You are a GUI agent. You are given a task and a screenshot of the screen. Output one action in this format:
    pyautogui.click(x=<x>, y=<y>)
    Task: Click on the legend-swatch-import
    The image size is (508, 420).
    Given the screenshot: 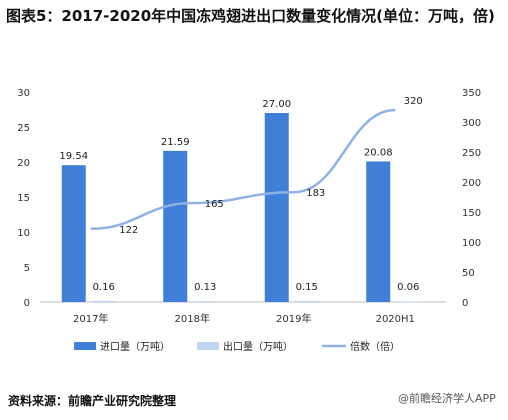 What is the action you would take?
    pyautogui.click(x=85, y=346)
    